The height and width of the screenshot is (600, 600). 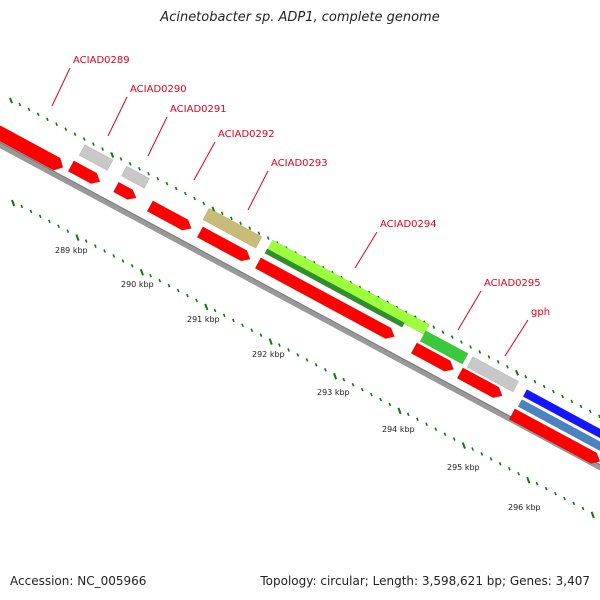 I want to click on gene-label: ACIAD0292, so click(x=246, y=134).